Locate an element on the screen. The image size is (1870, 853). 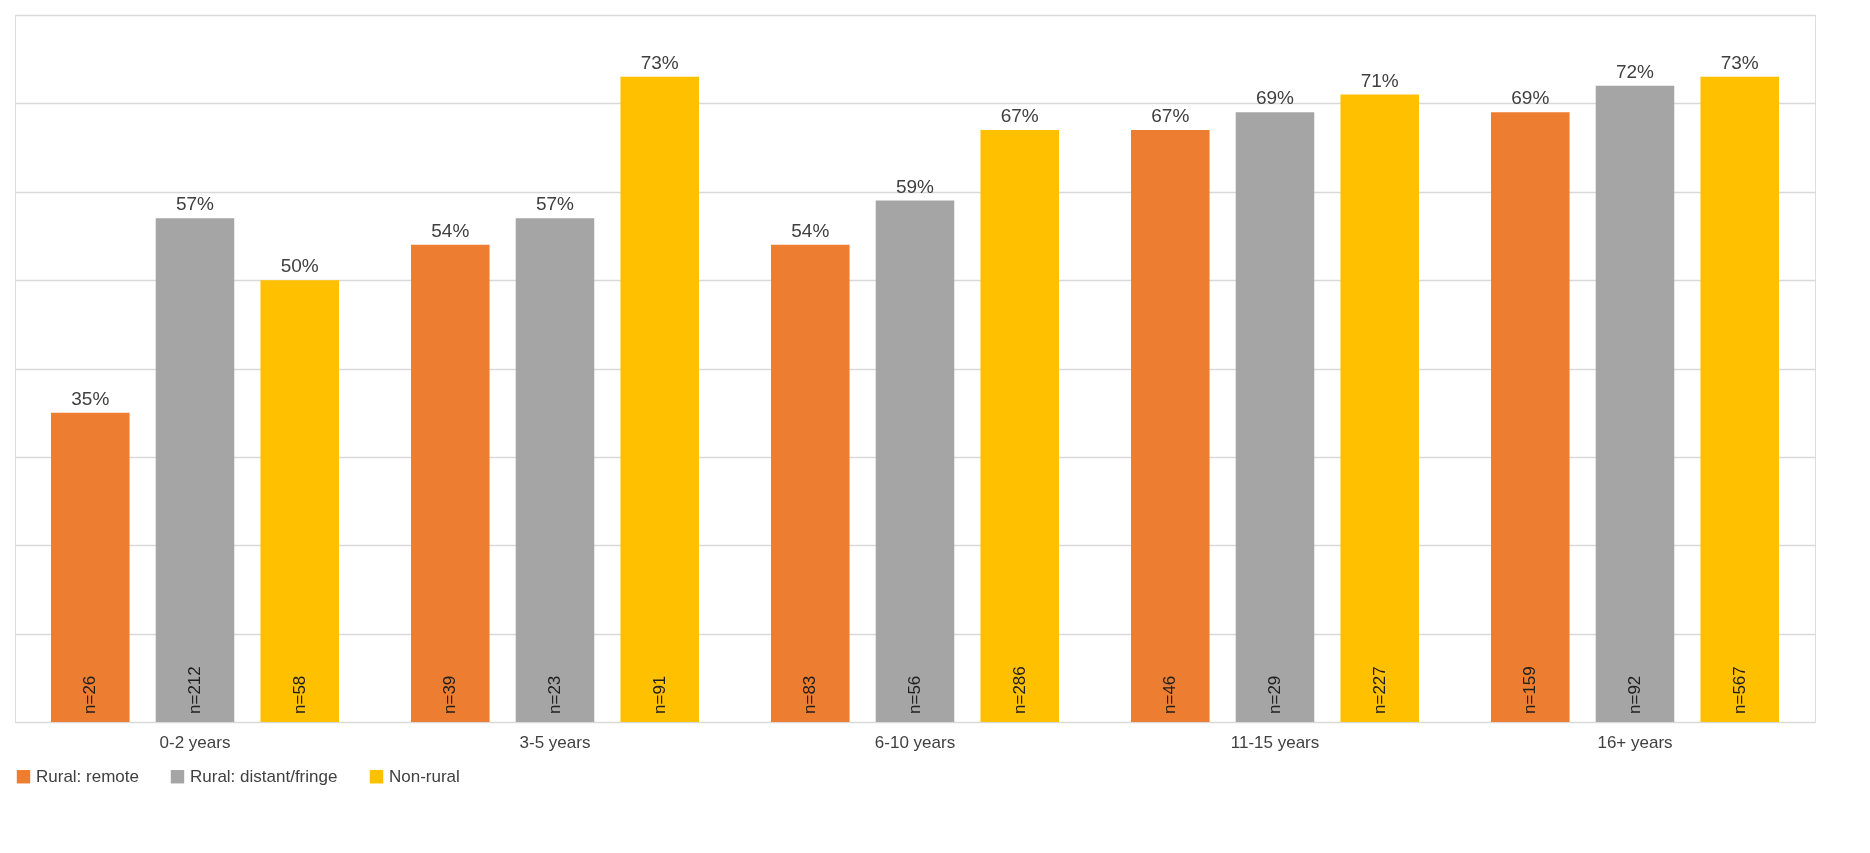
data-label: 59% is located at coordinates (915, 186).